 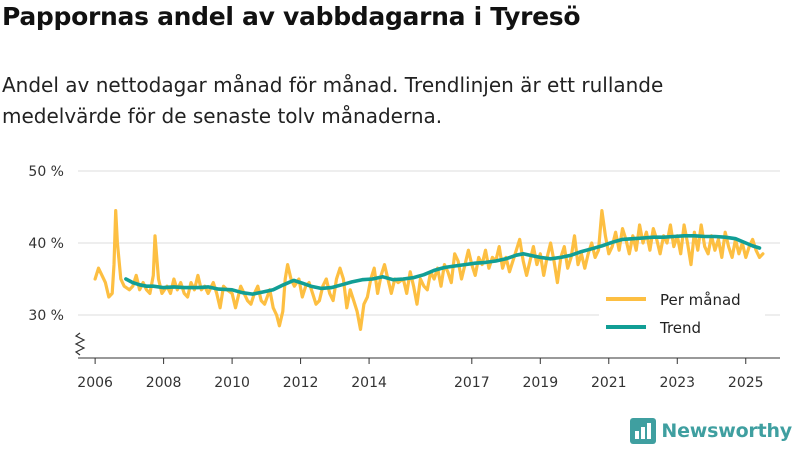 I want to click on brand-name: Newsworthy, so click(x=726, y=431).